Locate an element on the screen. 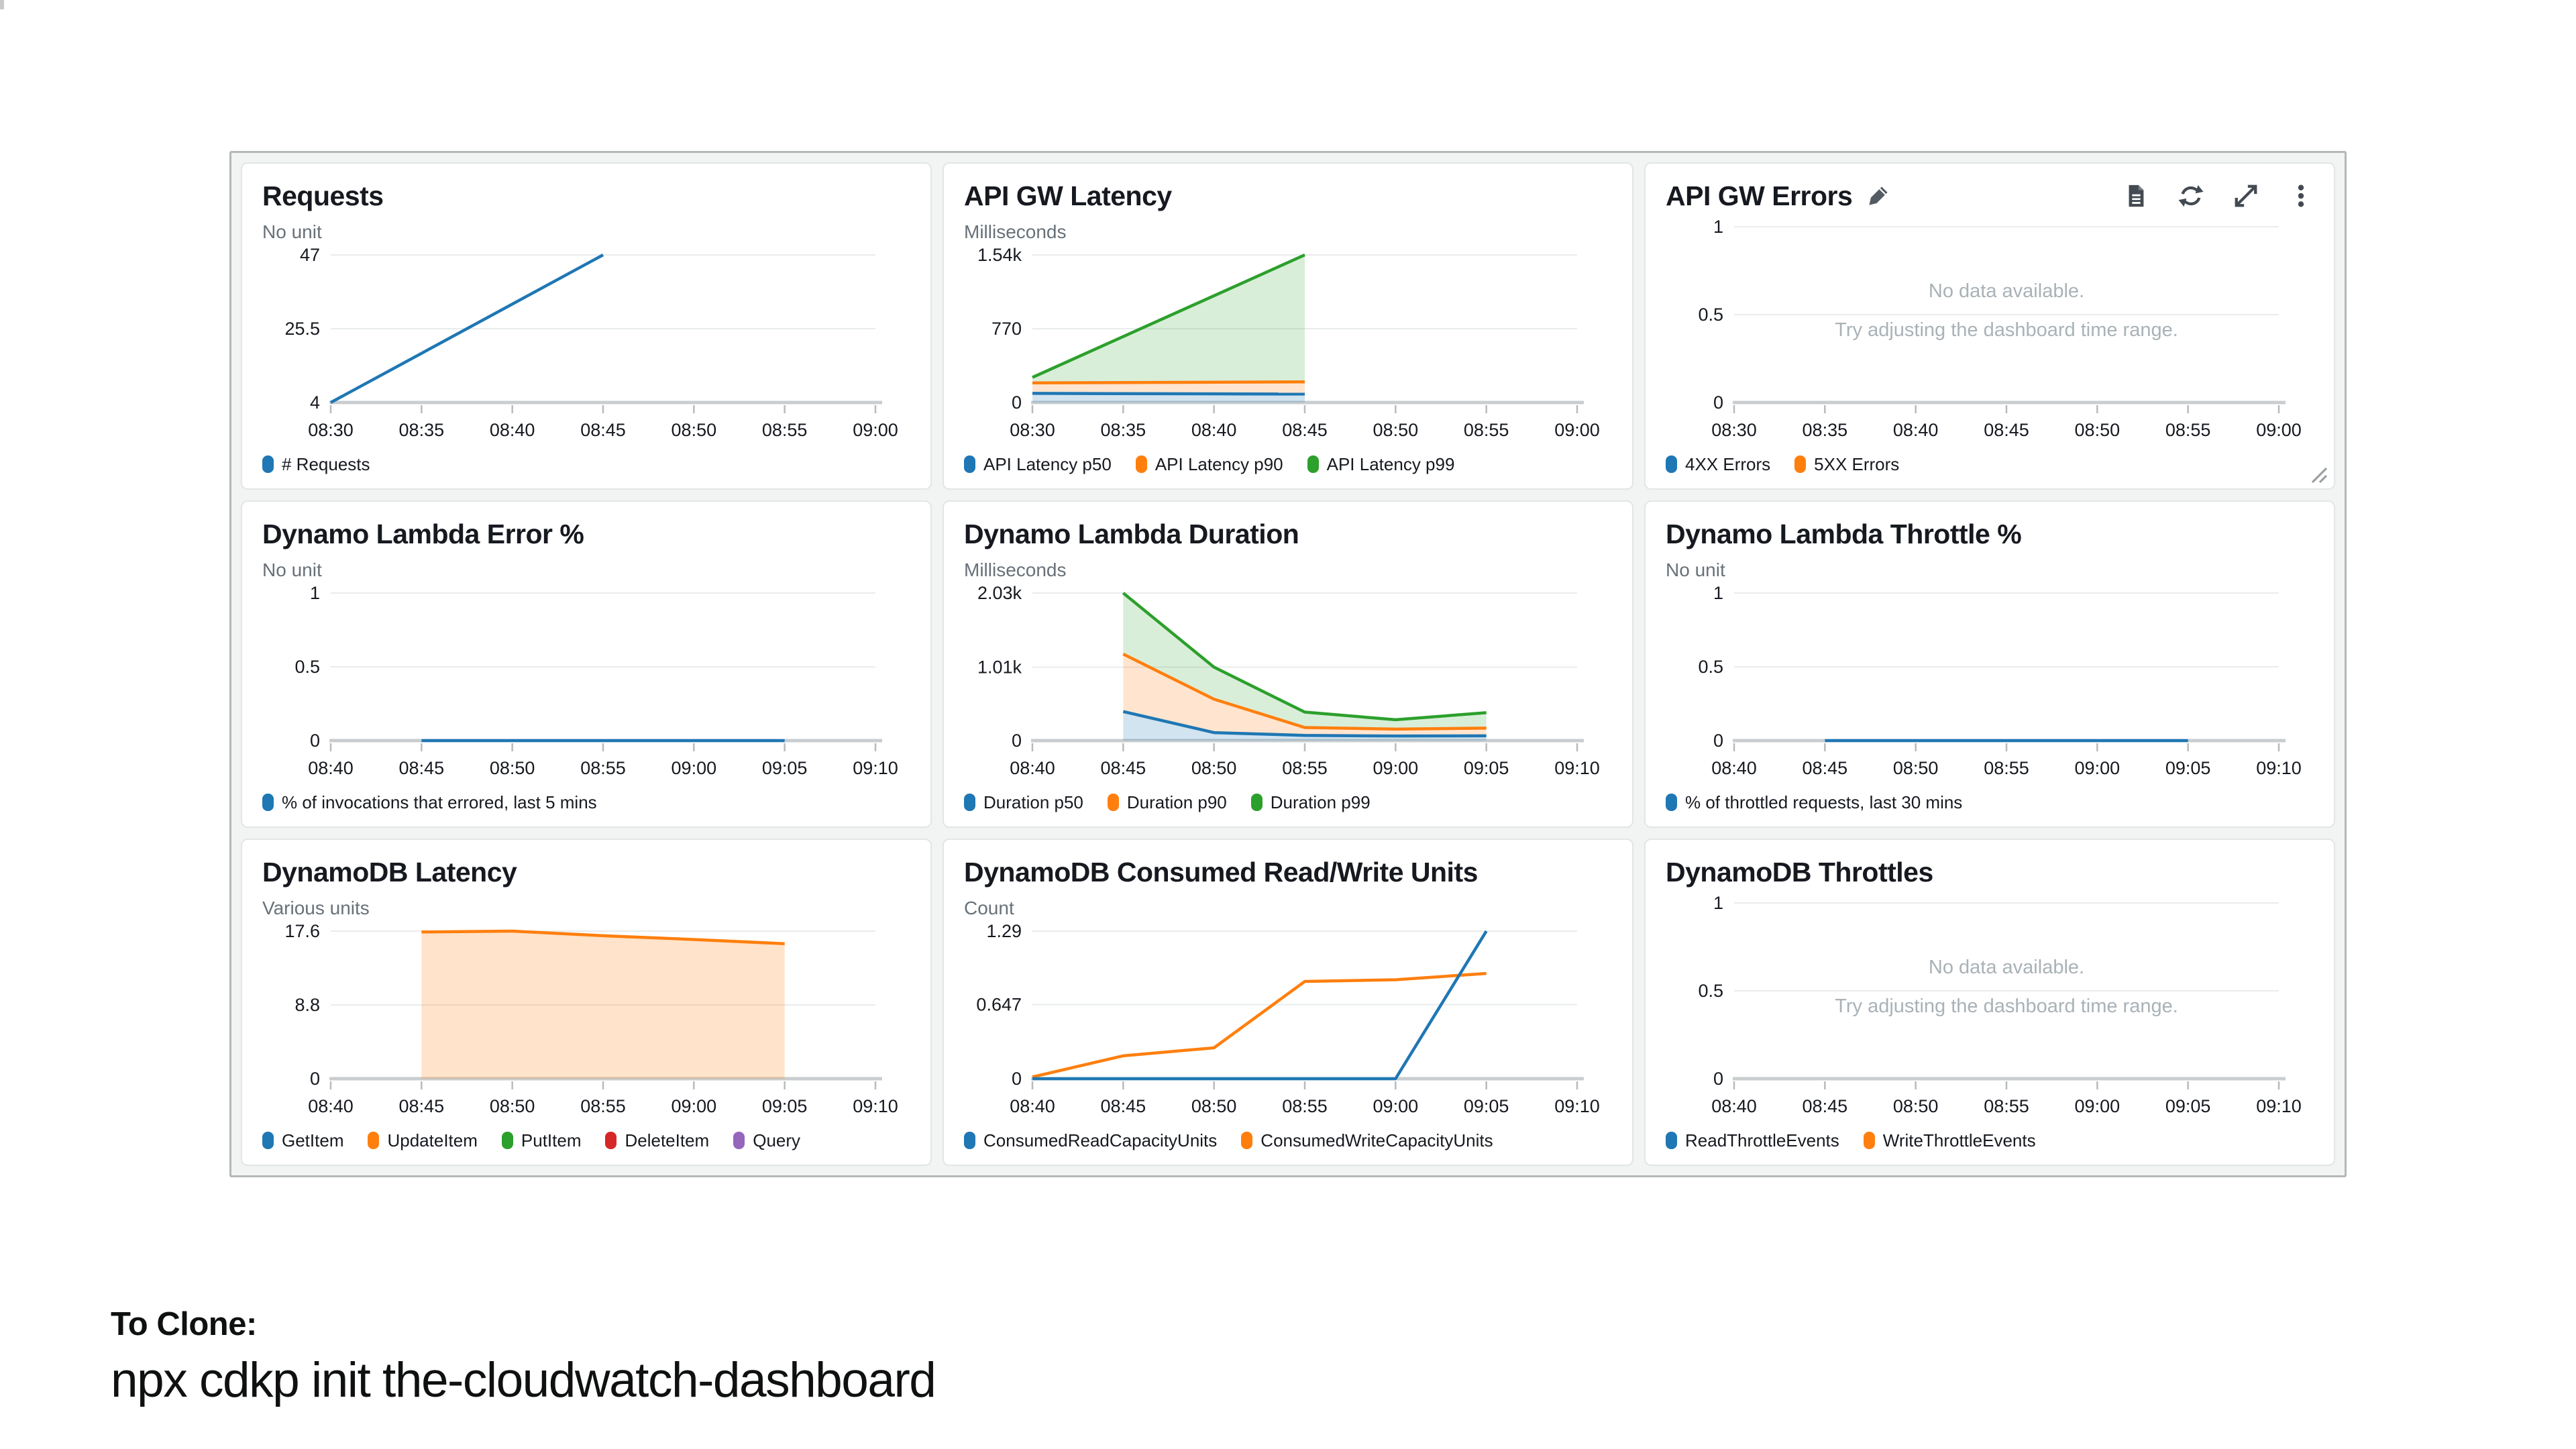 The height and width of the screenshot is (1449, 2576). svg-text: 25.5 is located at coordinates (302, 329).